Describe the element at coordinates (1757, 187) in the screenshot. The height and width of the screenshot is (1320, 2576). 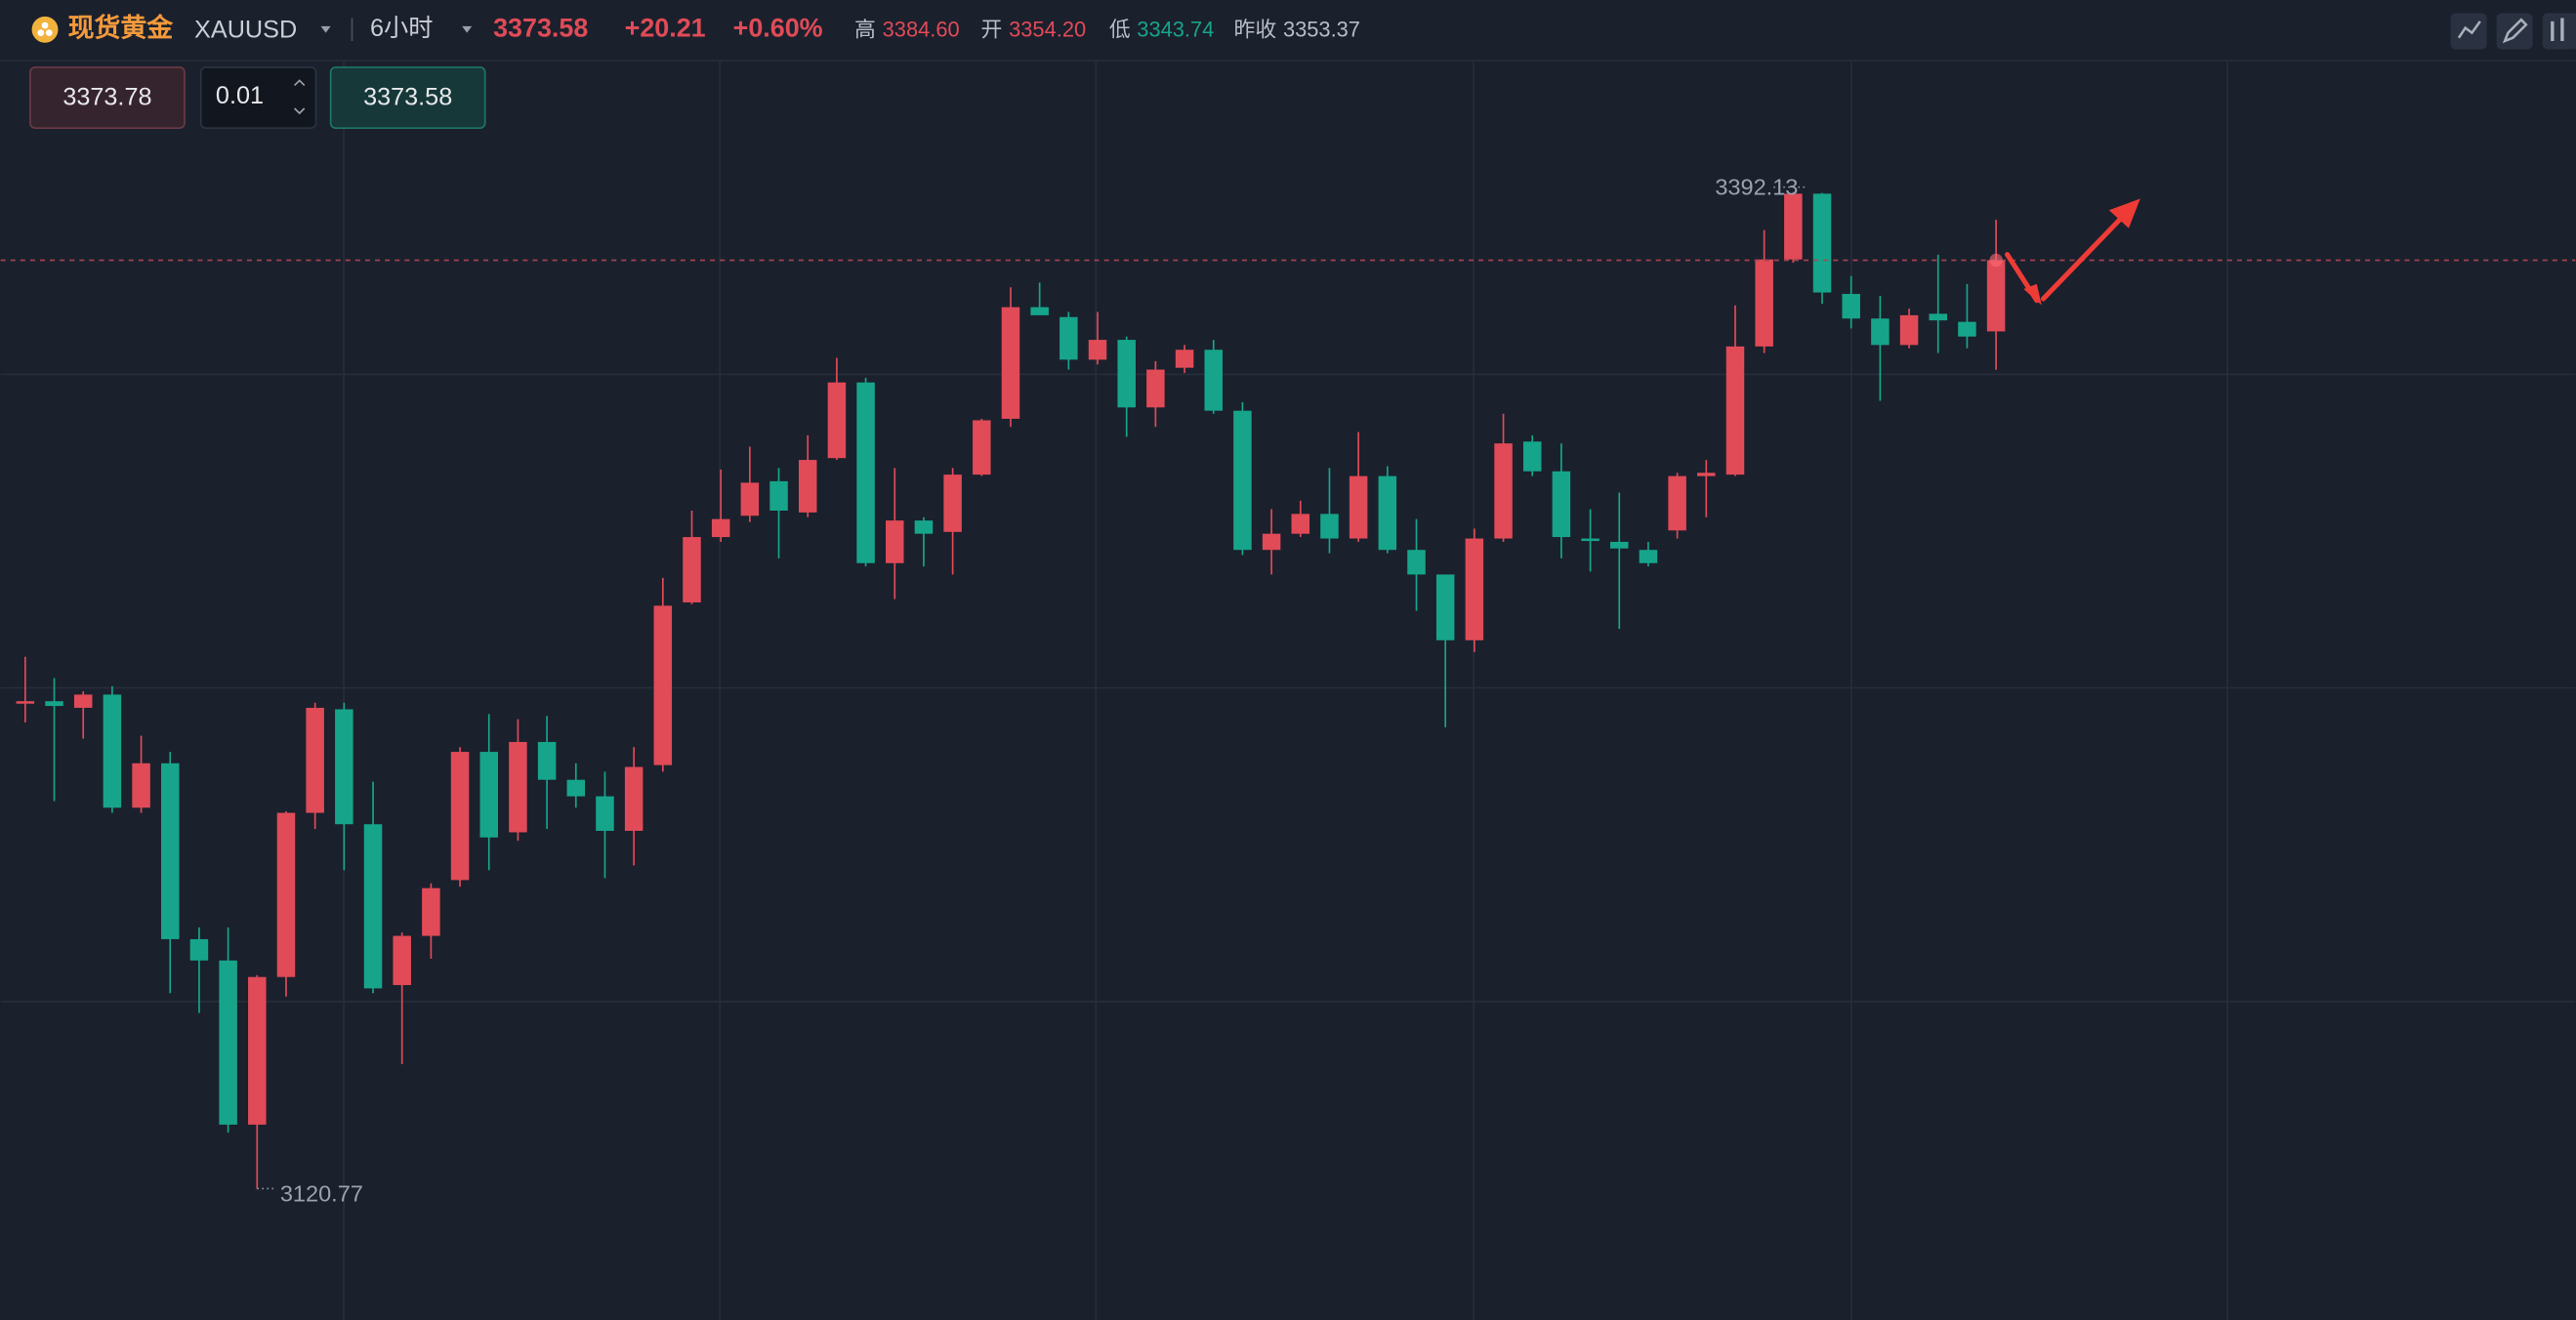
I see `max-label: 3392.13` at that location.